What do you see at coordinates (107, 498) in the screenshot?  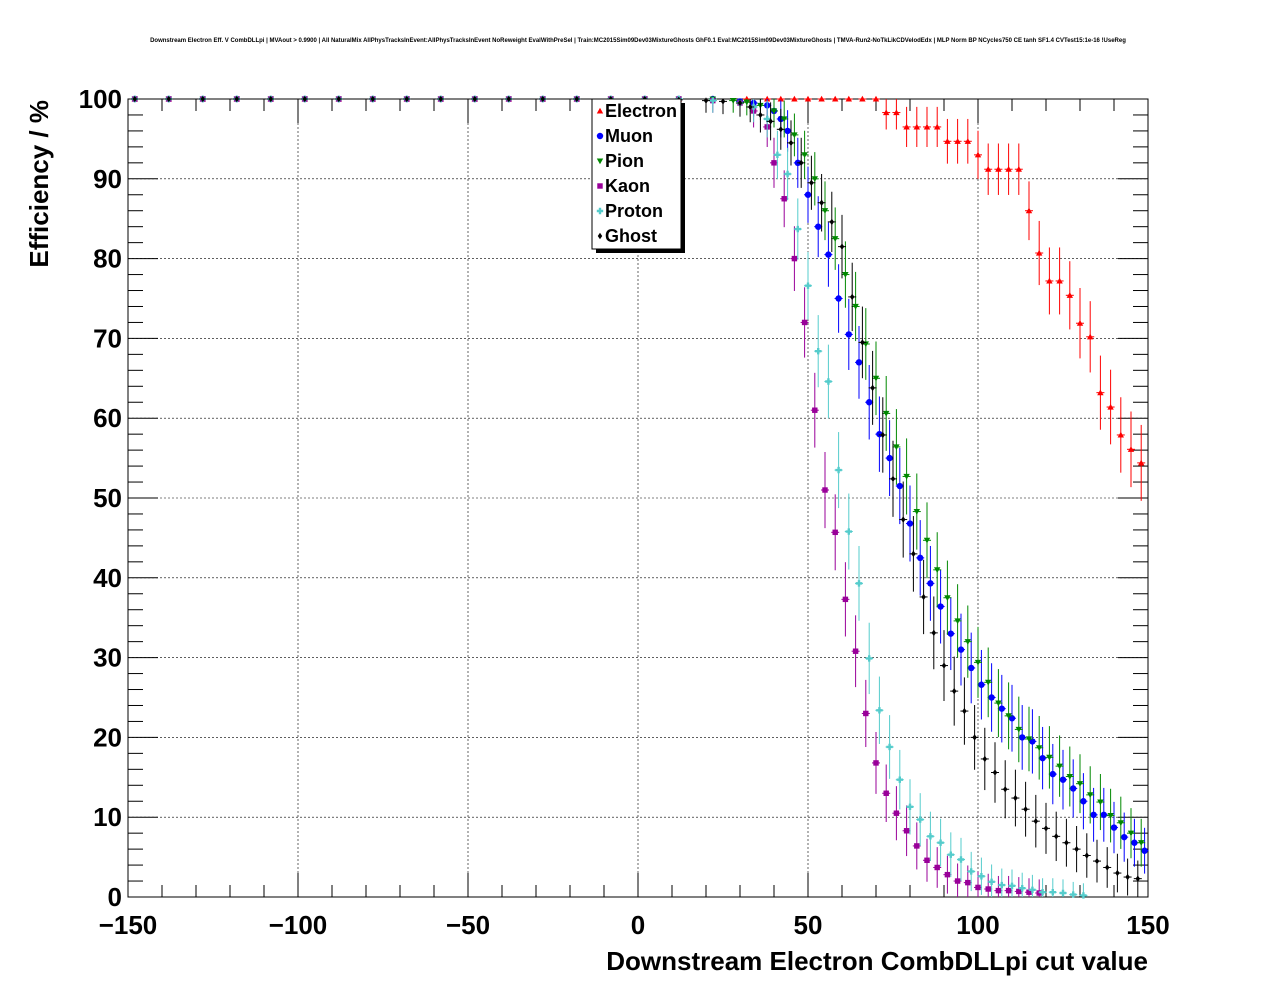 I see `y-tick-label: 50` at bounding box center [107, 498].